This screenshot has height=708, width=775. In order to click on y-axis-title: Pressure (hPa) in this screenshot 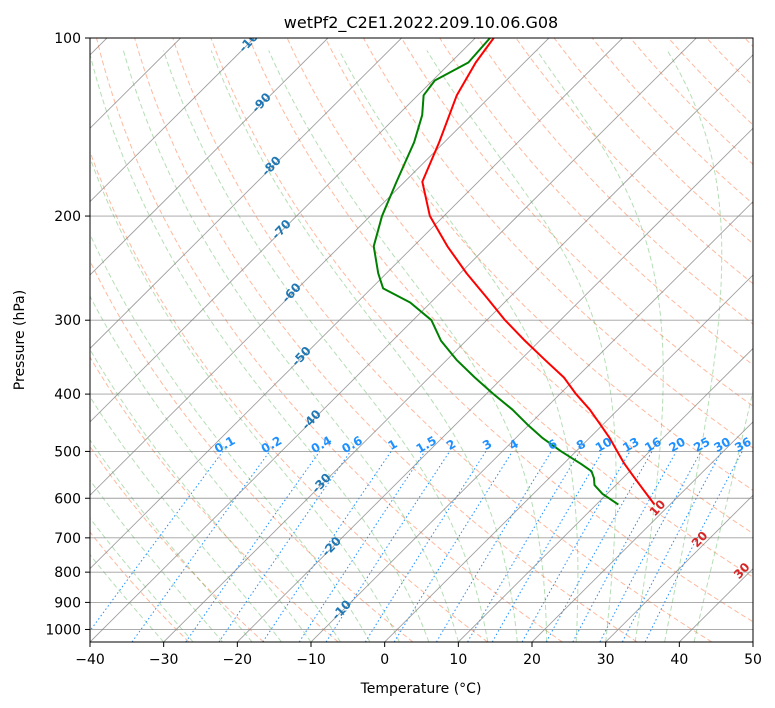, I will do `click(20, 340)`.